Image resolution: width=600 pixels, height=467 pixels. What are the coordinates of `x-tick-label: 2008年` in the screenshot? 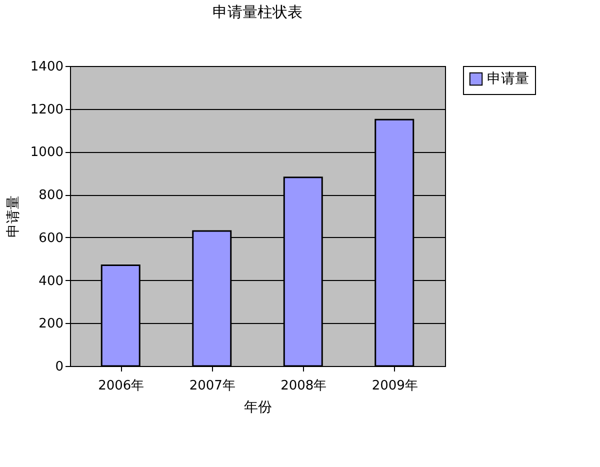 It's located at (303, 386).